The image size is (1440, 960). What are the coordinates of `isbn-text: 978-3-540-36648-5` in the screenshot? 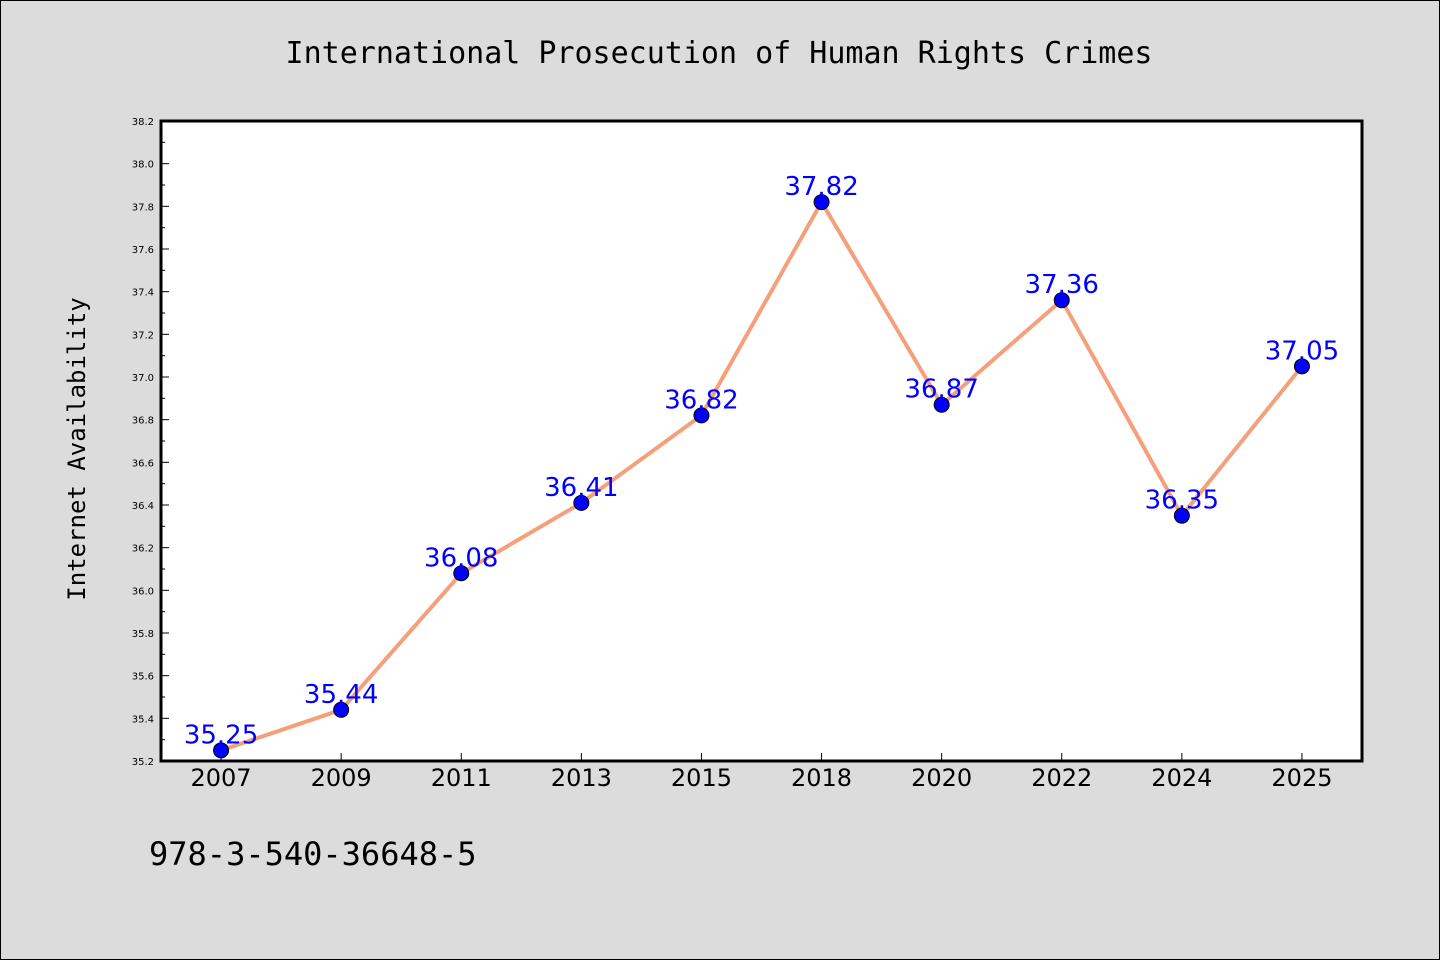 It's located at (313, 854).